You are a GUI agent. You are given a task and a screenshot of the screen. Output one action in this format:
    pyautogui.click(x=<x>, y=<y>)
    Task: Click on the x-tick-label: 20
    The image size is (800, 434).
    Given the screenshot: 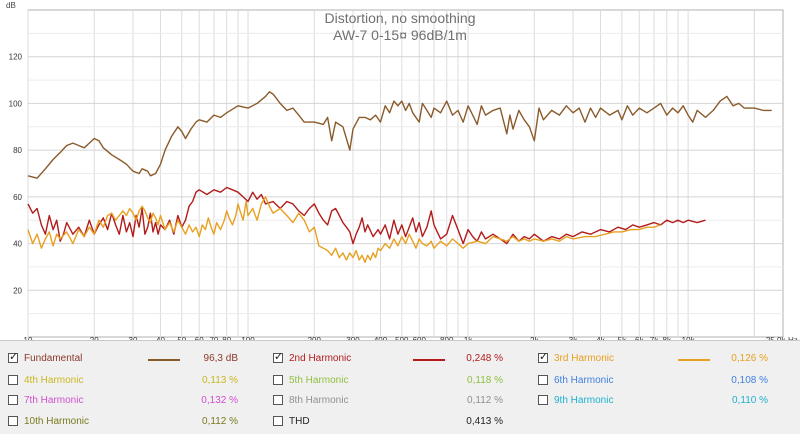 What is the action you would take?
    pyautogui.click(x=94, y=338)
    